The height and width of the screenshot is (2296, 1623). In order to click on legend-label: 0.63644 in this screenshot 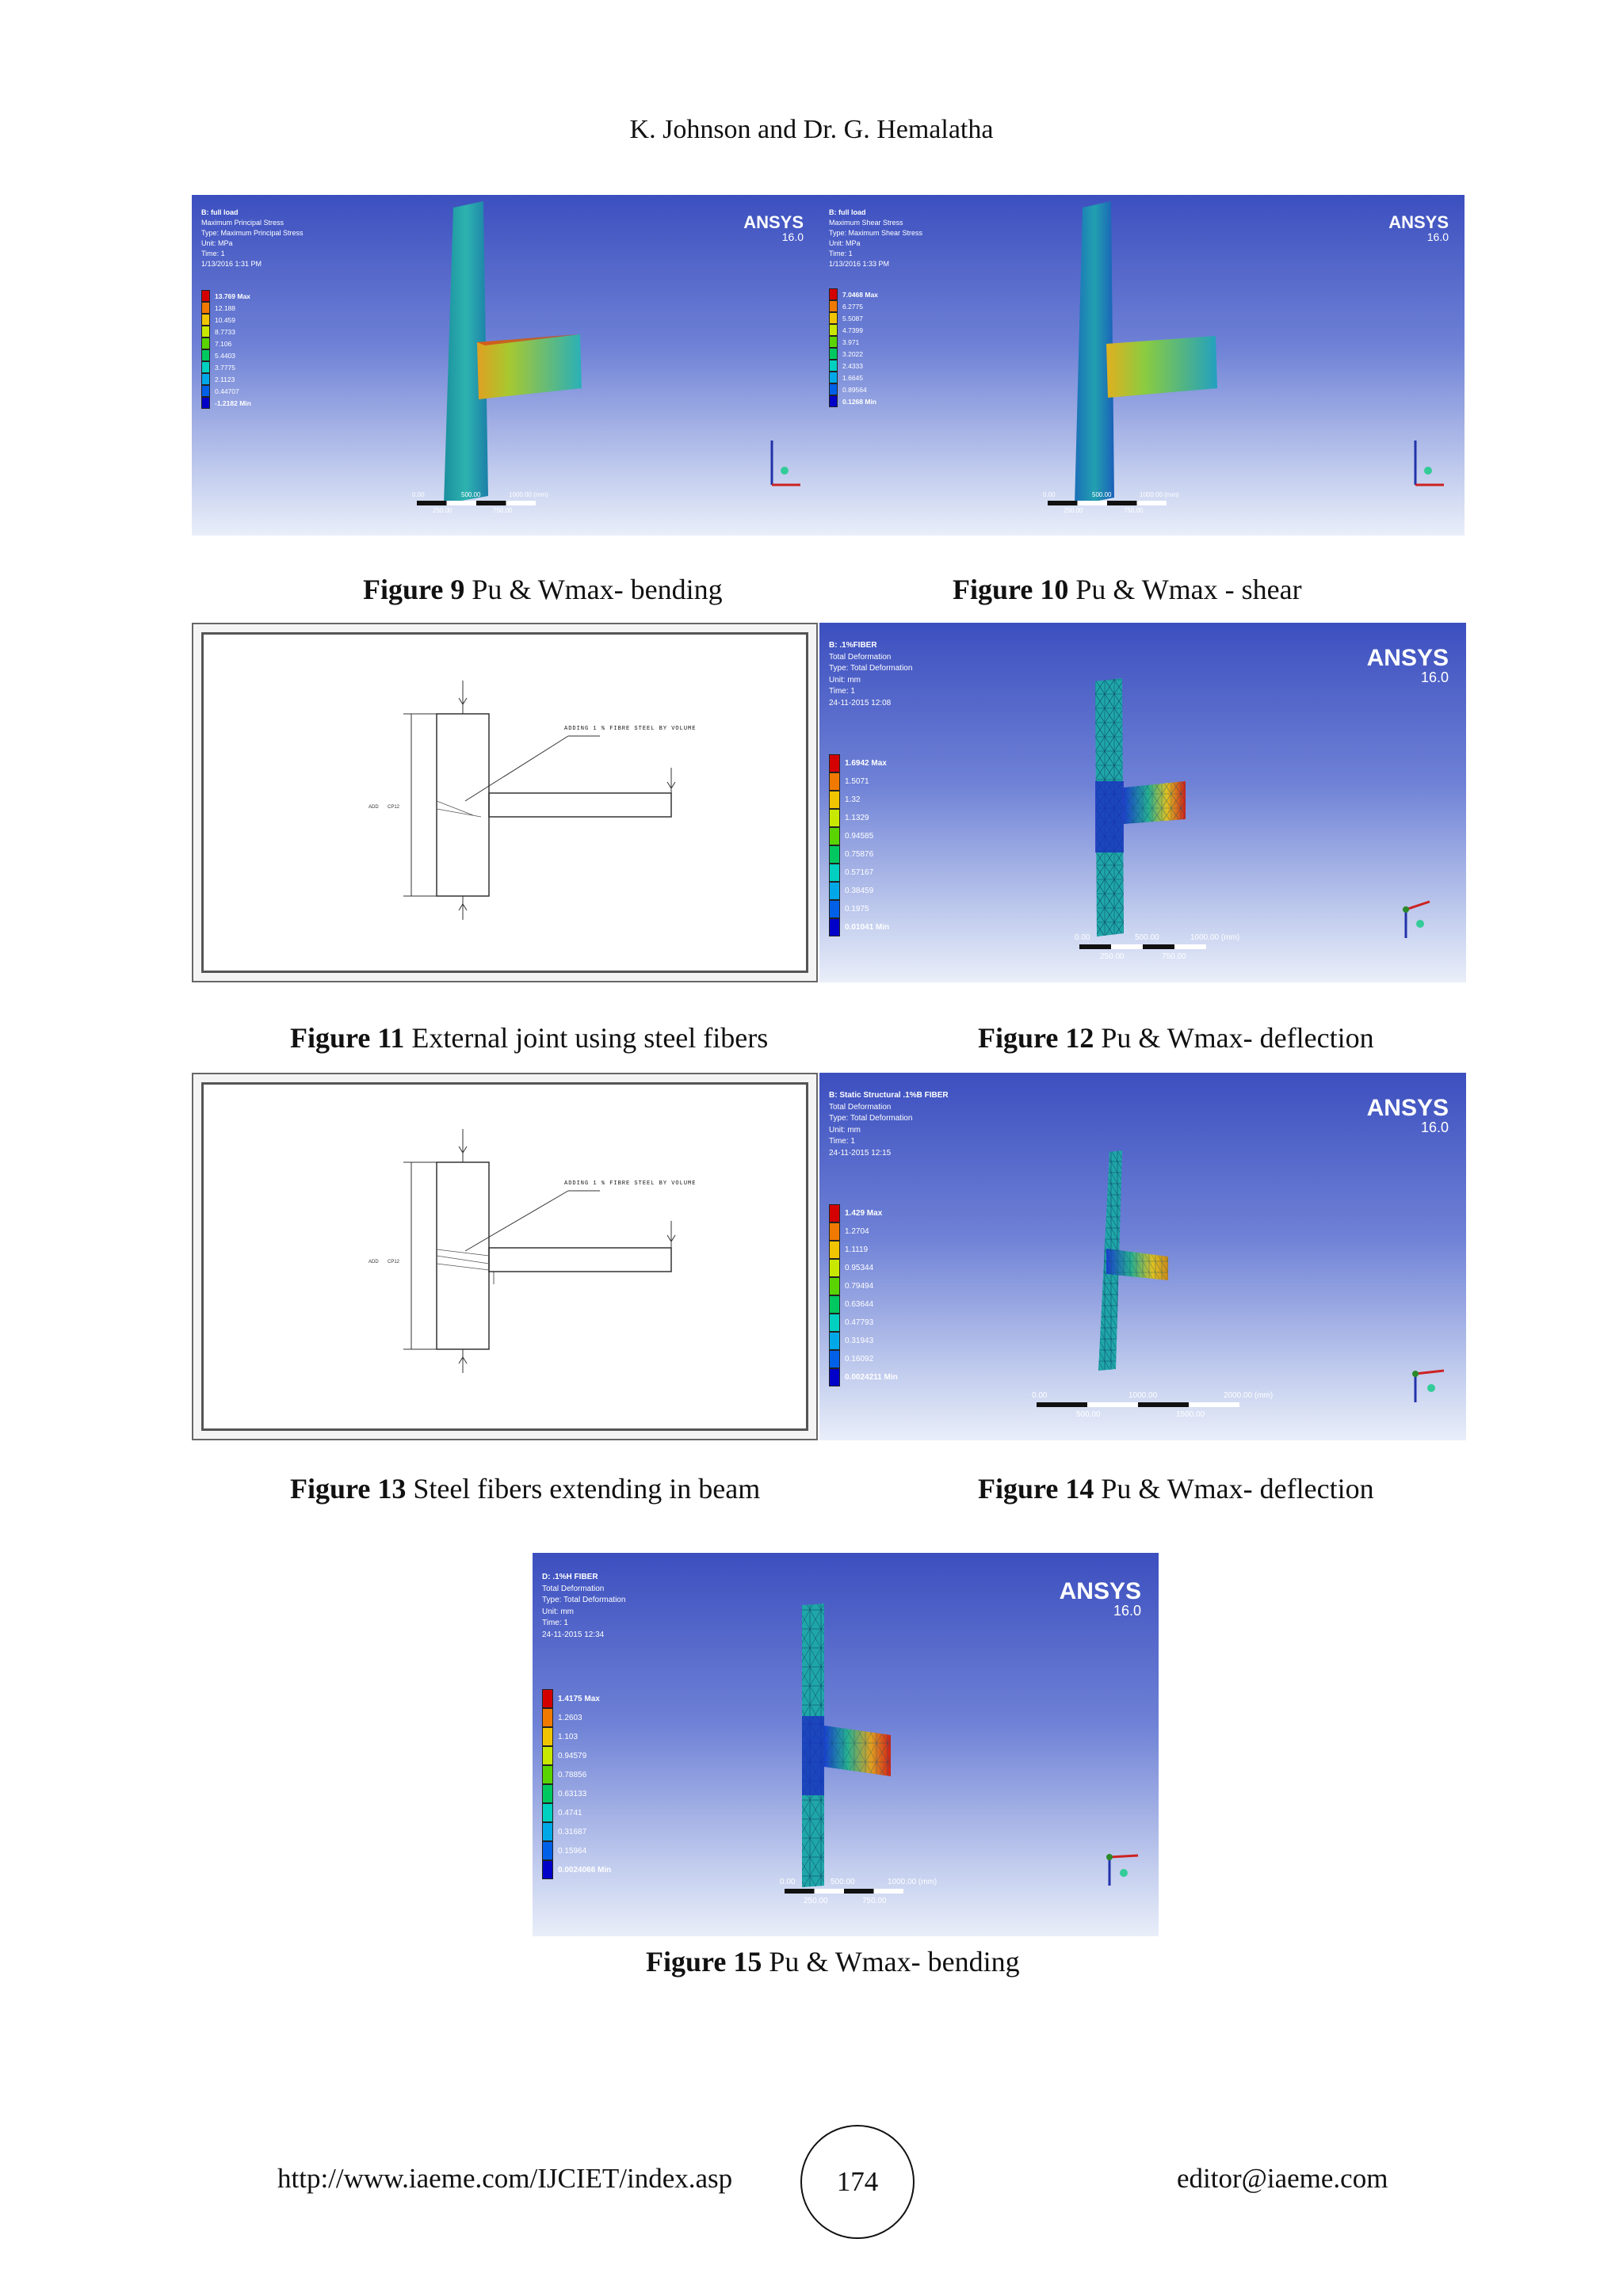, I will do `click(860, 1304)`.